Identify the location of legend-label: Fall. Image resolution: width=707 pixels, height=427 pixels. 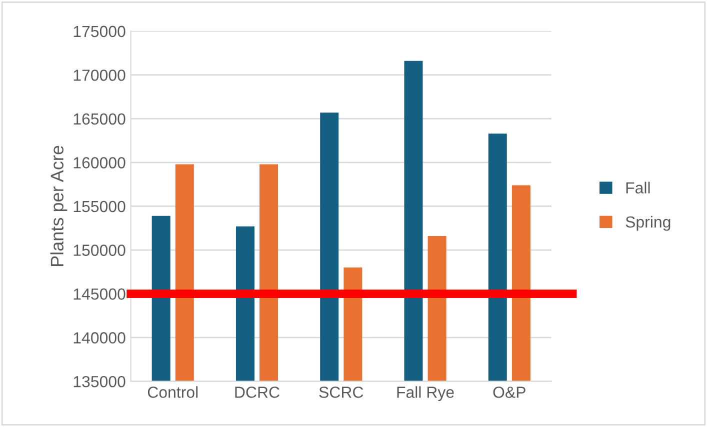
(638, 188).